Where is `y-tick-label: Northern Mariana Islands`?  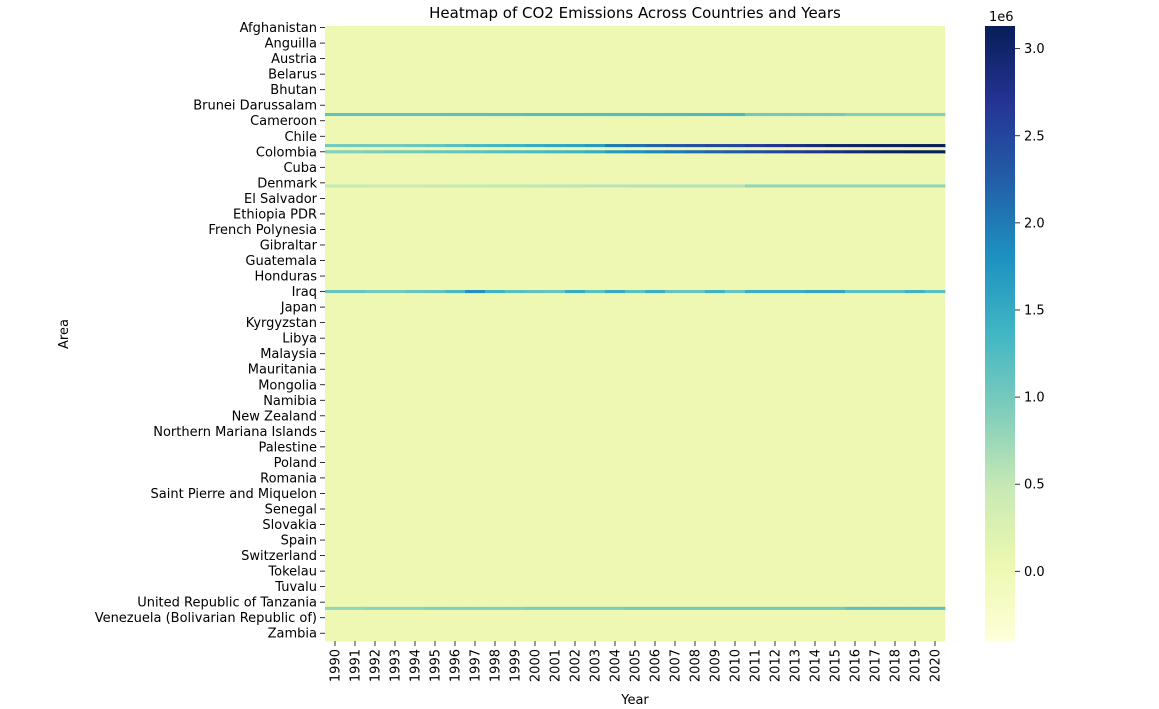 y-tick-label: Northern Mariana Islands is located at coordinates (235, 432).